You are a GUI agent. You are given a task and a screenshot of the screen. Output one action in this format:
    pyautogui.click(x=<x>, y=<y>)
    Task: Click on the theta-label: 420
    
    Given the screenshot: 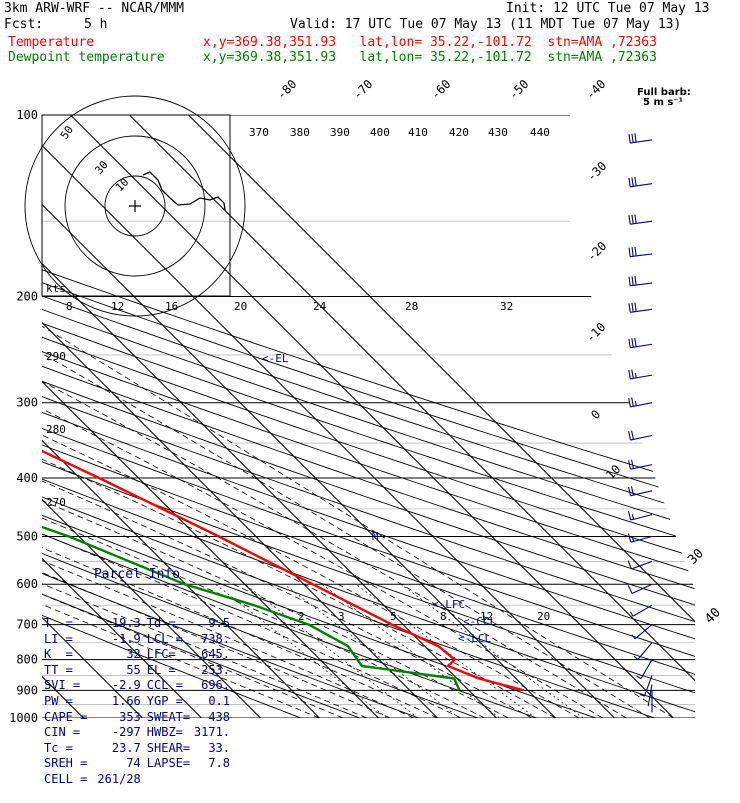 What is the action you would take?
    pyautogui.click(x=459, y=132)
    